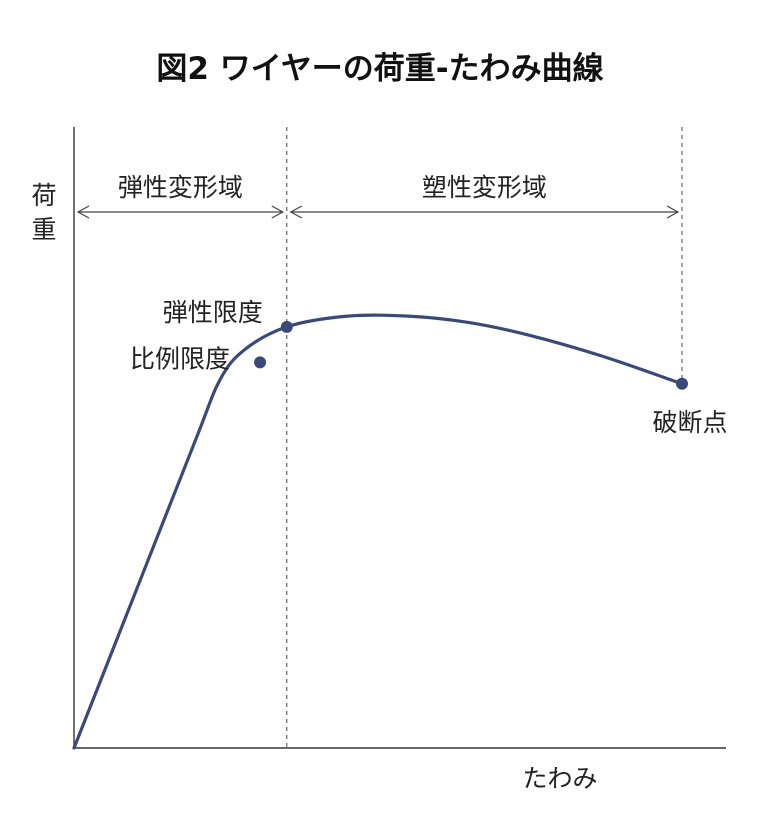 The width and height of the screenshot is (760, 816). I want to click on region-annotations: 弾性変形域 塑性変形域, so click(378, 196).